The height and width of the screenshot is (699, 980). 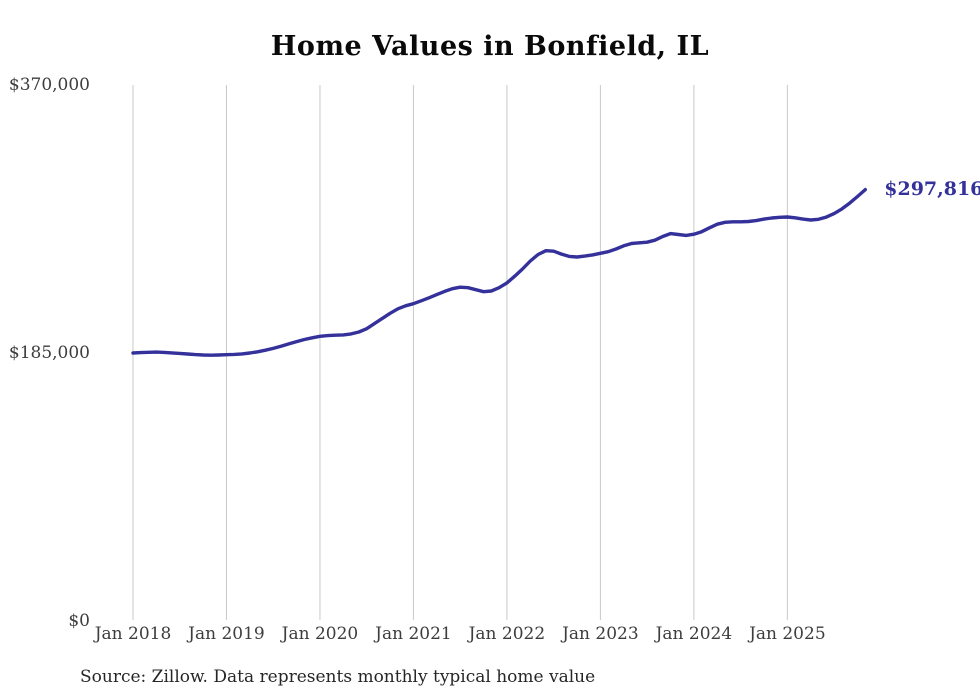 I want to click on y-axis-tick-label-0: $0, so click(x=79, y=621).